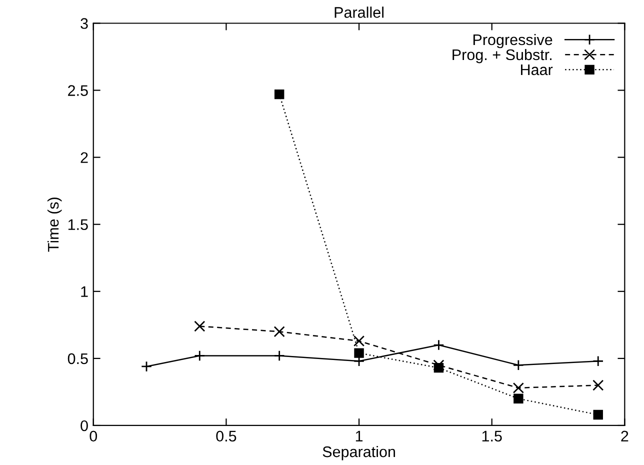 This screenshot has width=644, height=465. What do you see at coordinates (84, 426) in the screenshot?
I see `y-tick-label: 0` at bounding box center [84, 426].